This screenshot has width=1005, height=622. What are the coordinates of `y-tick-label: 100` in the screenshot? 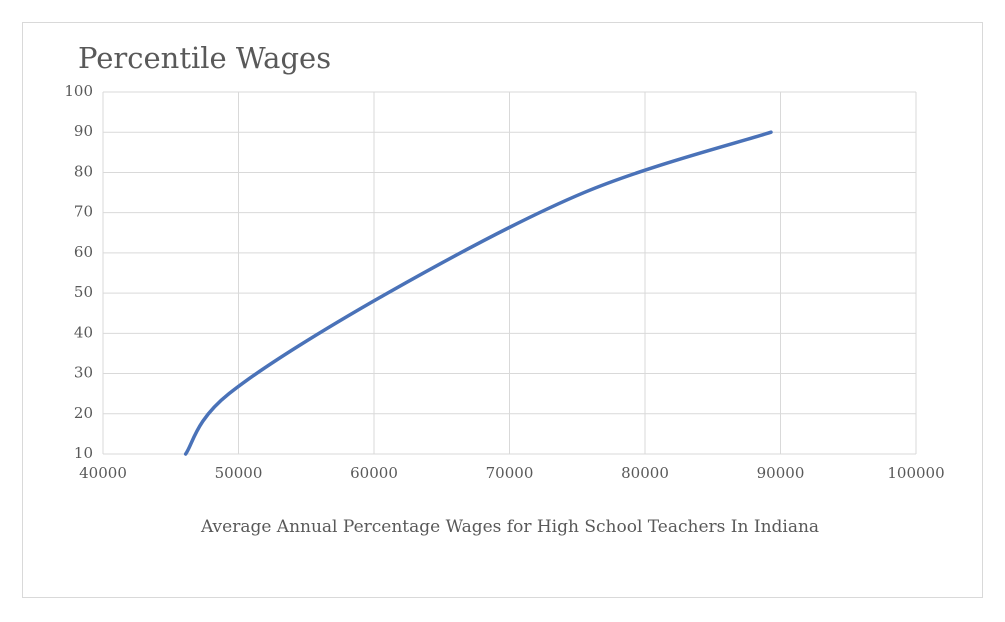 It's located at (78, 91).